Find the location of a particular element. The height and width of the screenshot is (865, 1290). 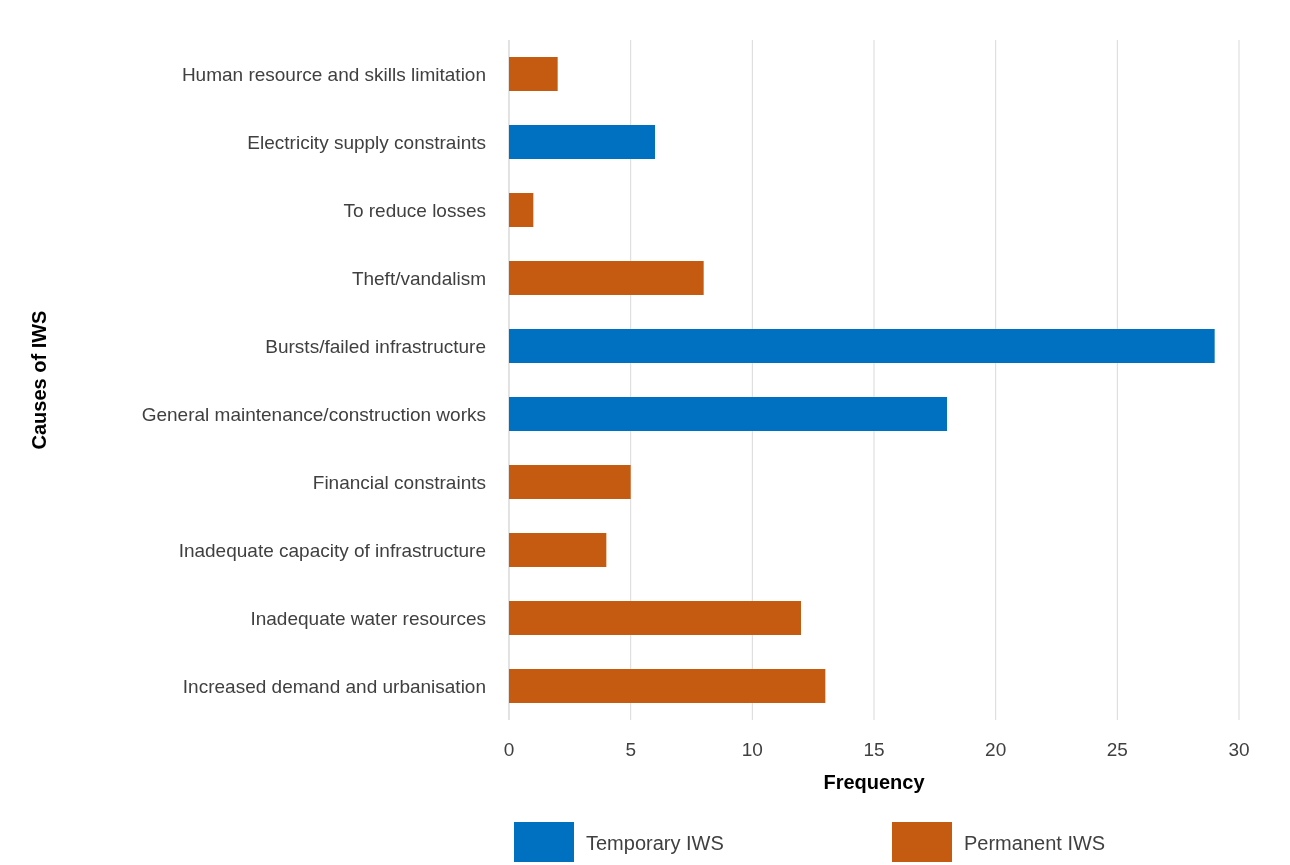

x-tick-label: 15 is located at coordinates (874, 749).